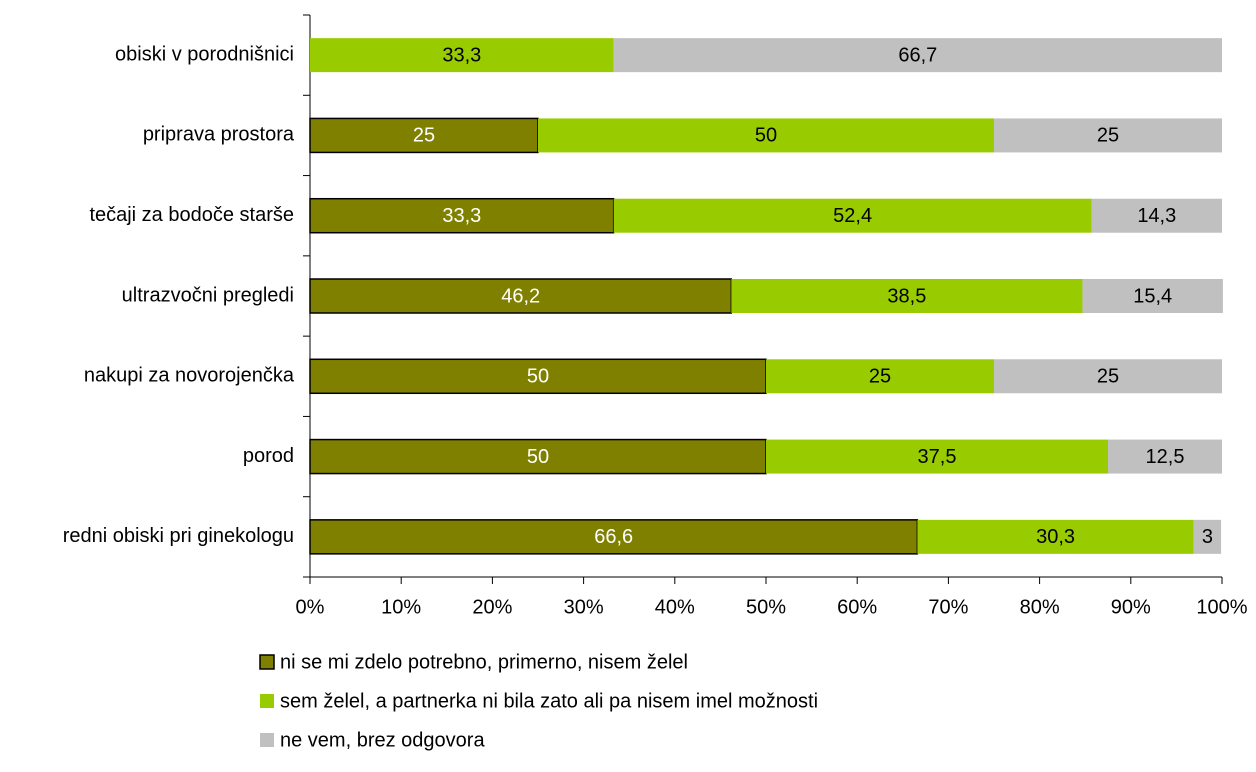 Image resolution: width=1256 pixels, height=772 pixels. Describe the element at coordinates (401, 607) in the screenshot. I see `x-tick-label: 10%` at that location.